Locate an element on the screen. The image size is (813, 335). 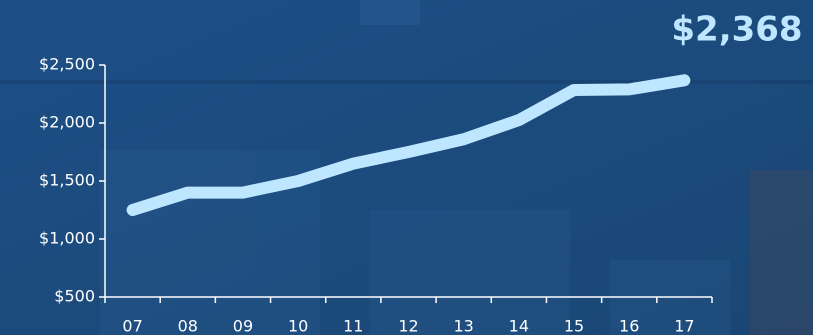
x-tick-label: 11 is located at coordinates (353, 326).